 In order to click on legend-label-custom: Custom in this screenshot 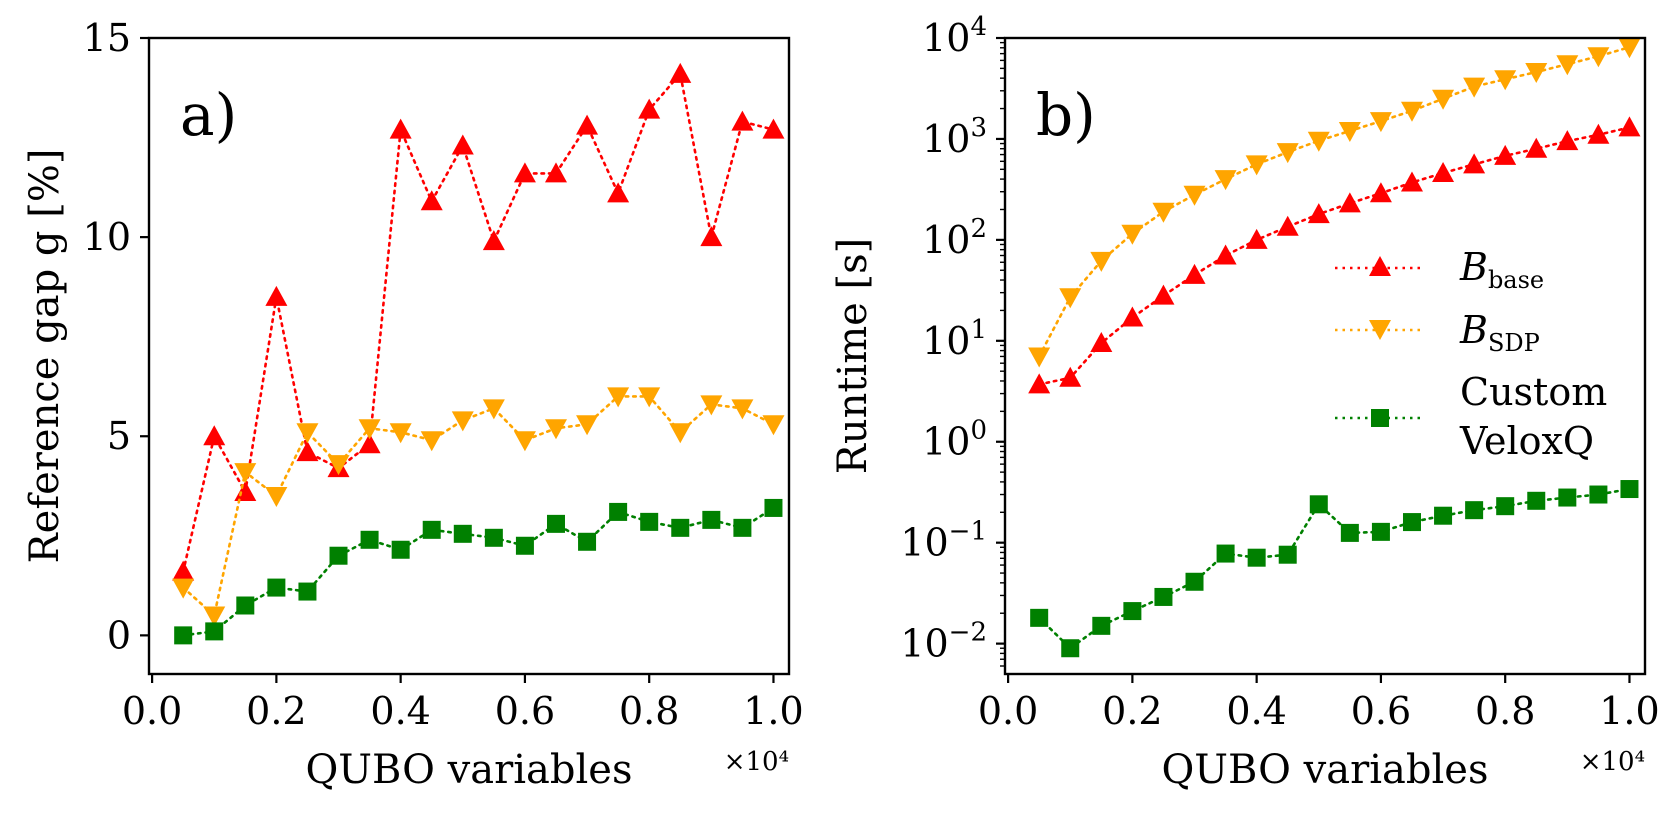, I will do `click(1533, 392)`.